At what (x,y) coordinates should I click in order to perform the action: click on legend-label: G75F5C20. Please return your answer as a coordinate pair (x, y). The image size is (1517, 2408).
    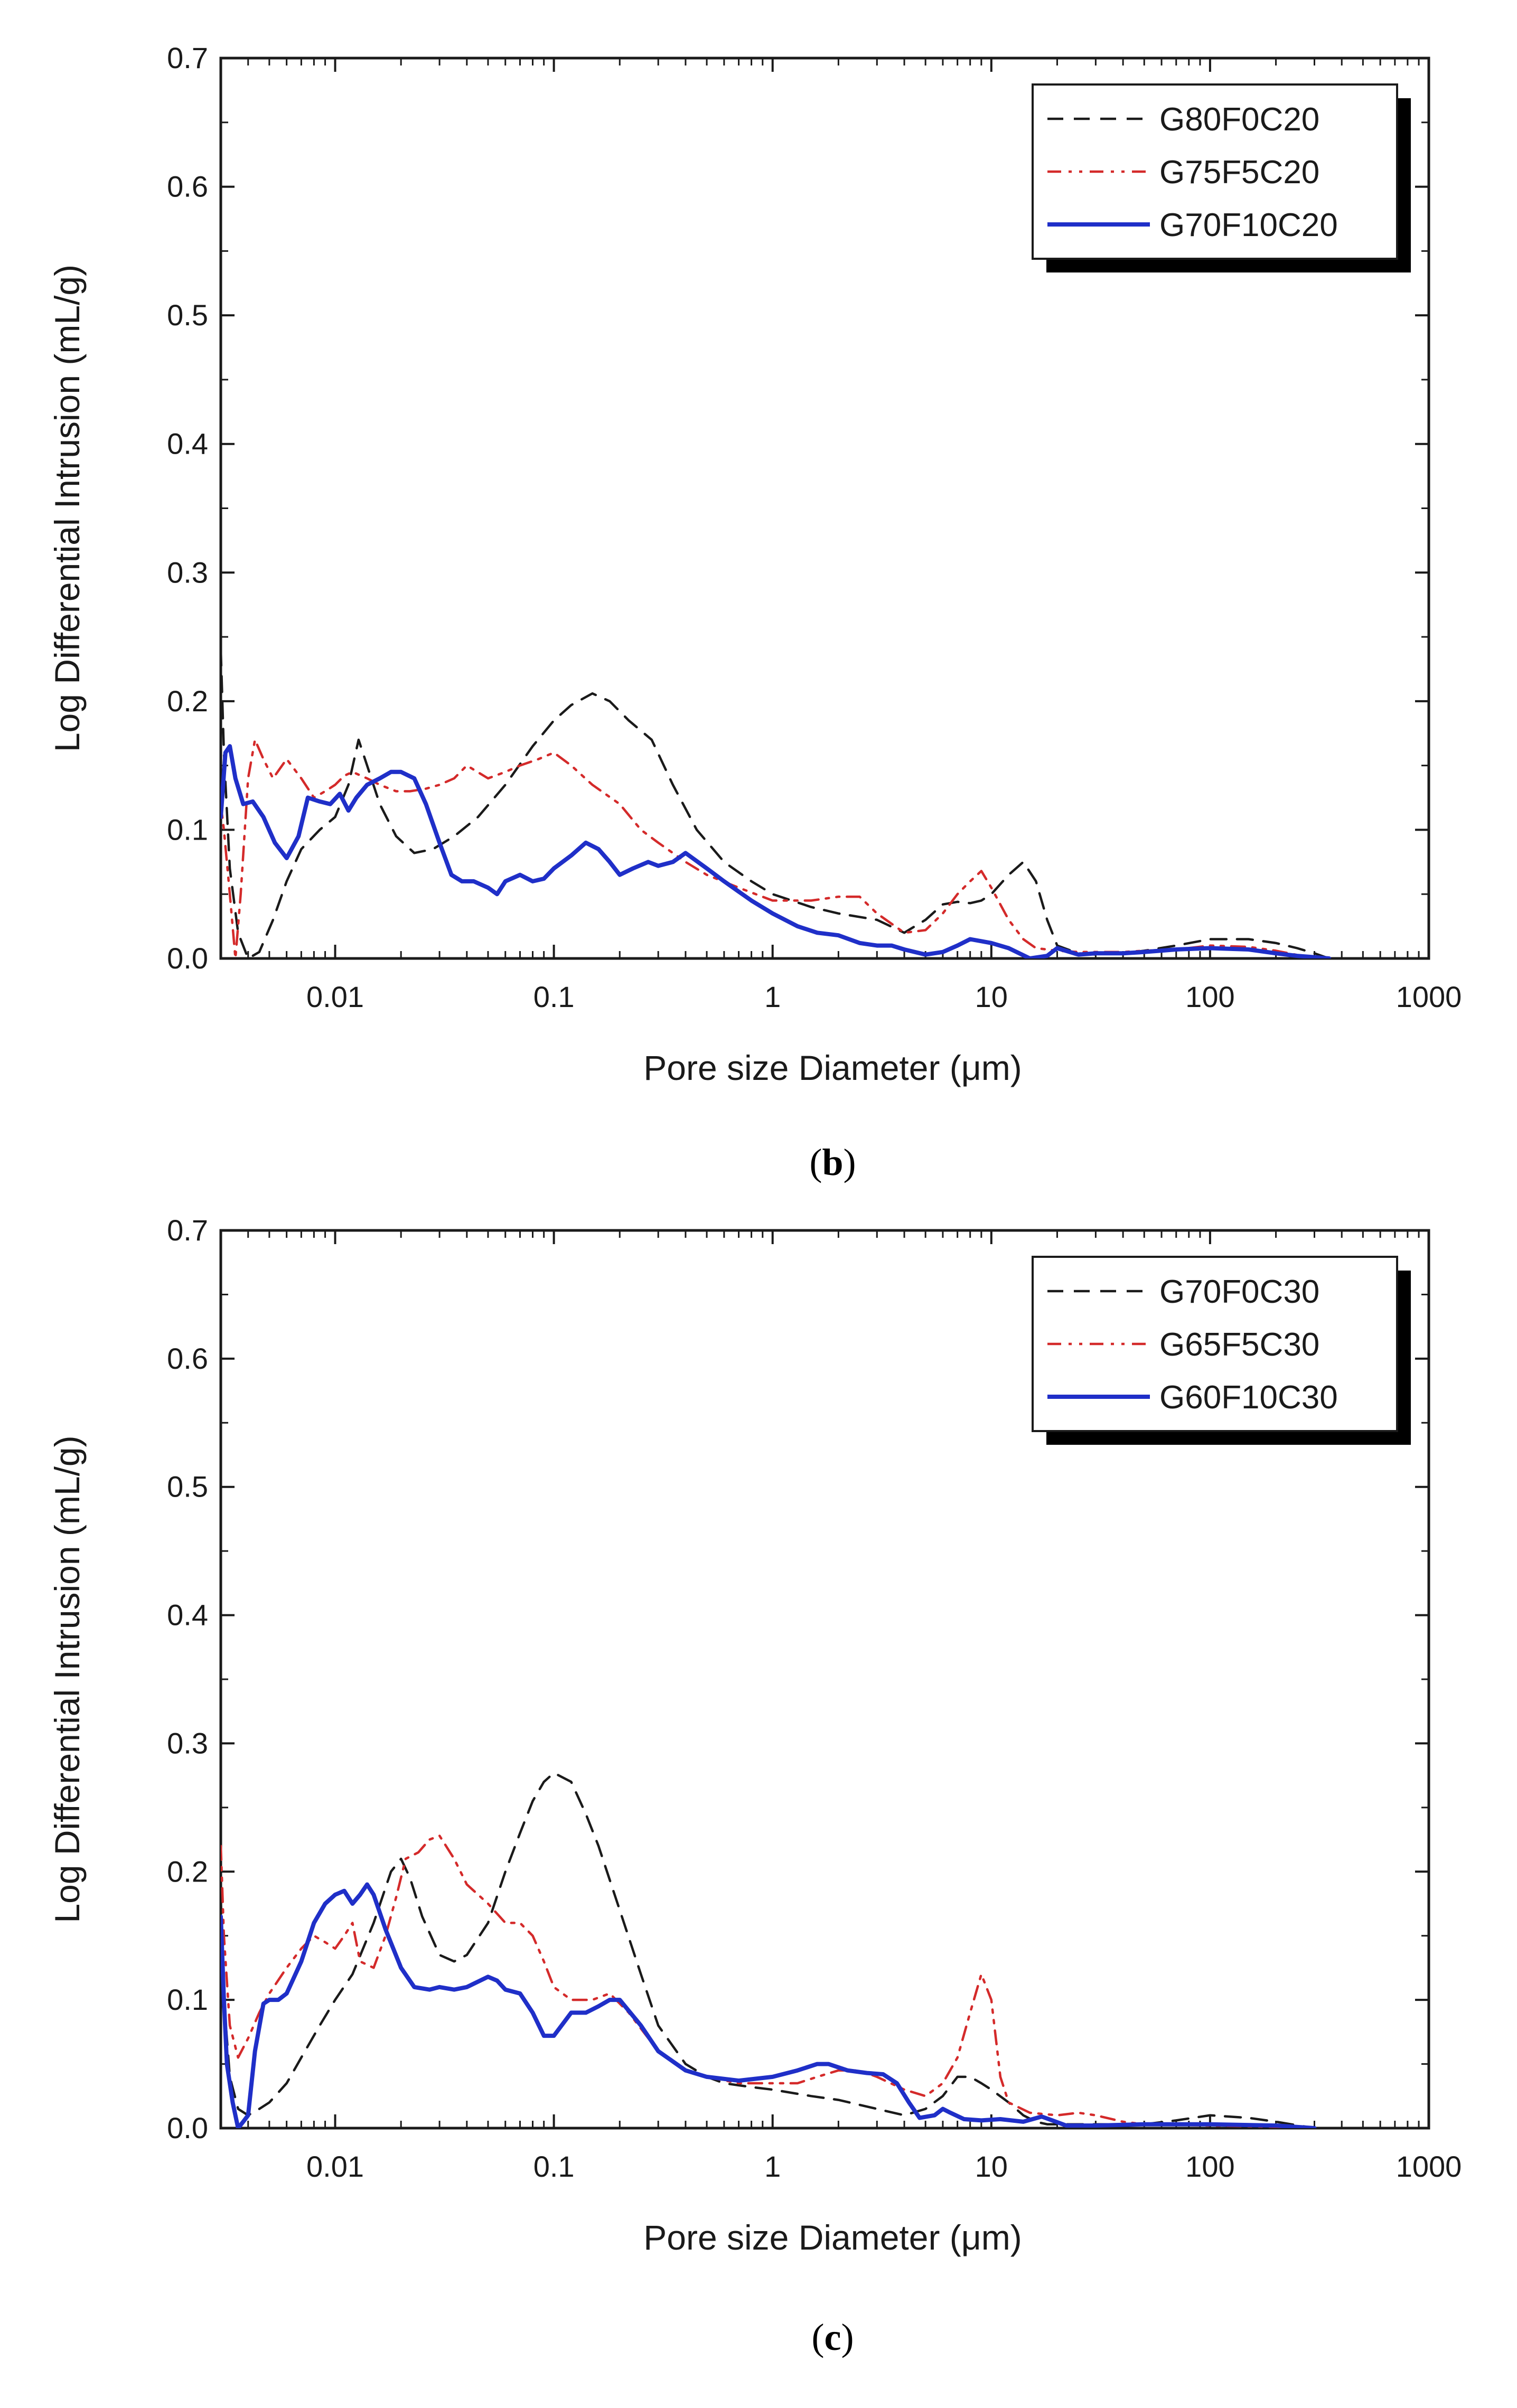
    Looking at the image, I should click on (1239, 172).